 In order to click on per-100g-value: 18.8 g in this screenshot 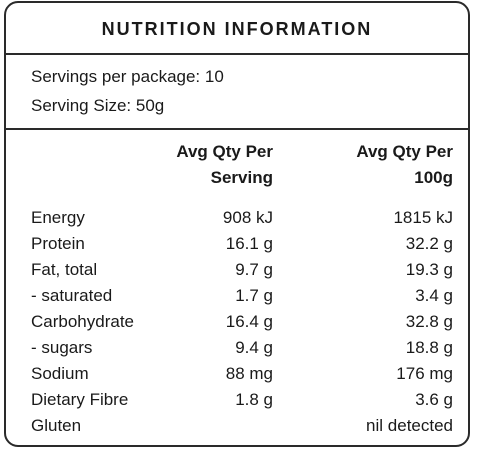, I will do `click(429, 347)`.